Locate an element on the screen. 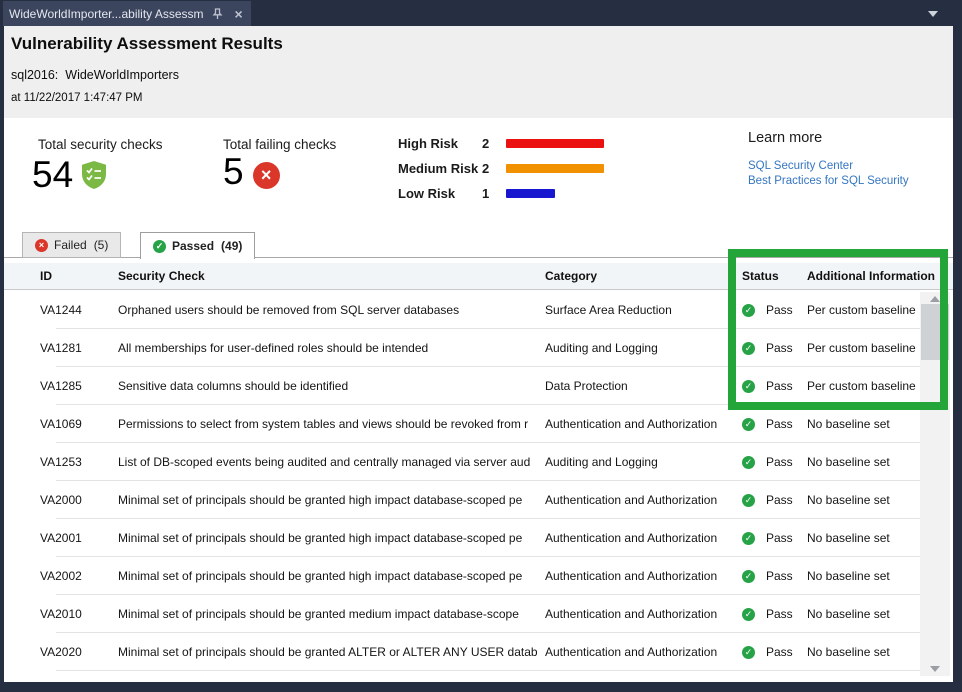 Image resolution: width=962 pixels, height=692 pixels. cell-id: VA1281 is located at coordinates (61, 348).